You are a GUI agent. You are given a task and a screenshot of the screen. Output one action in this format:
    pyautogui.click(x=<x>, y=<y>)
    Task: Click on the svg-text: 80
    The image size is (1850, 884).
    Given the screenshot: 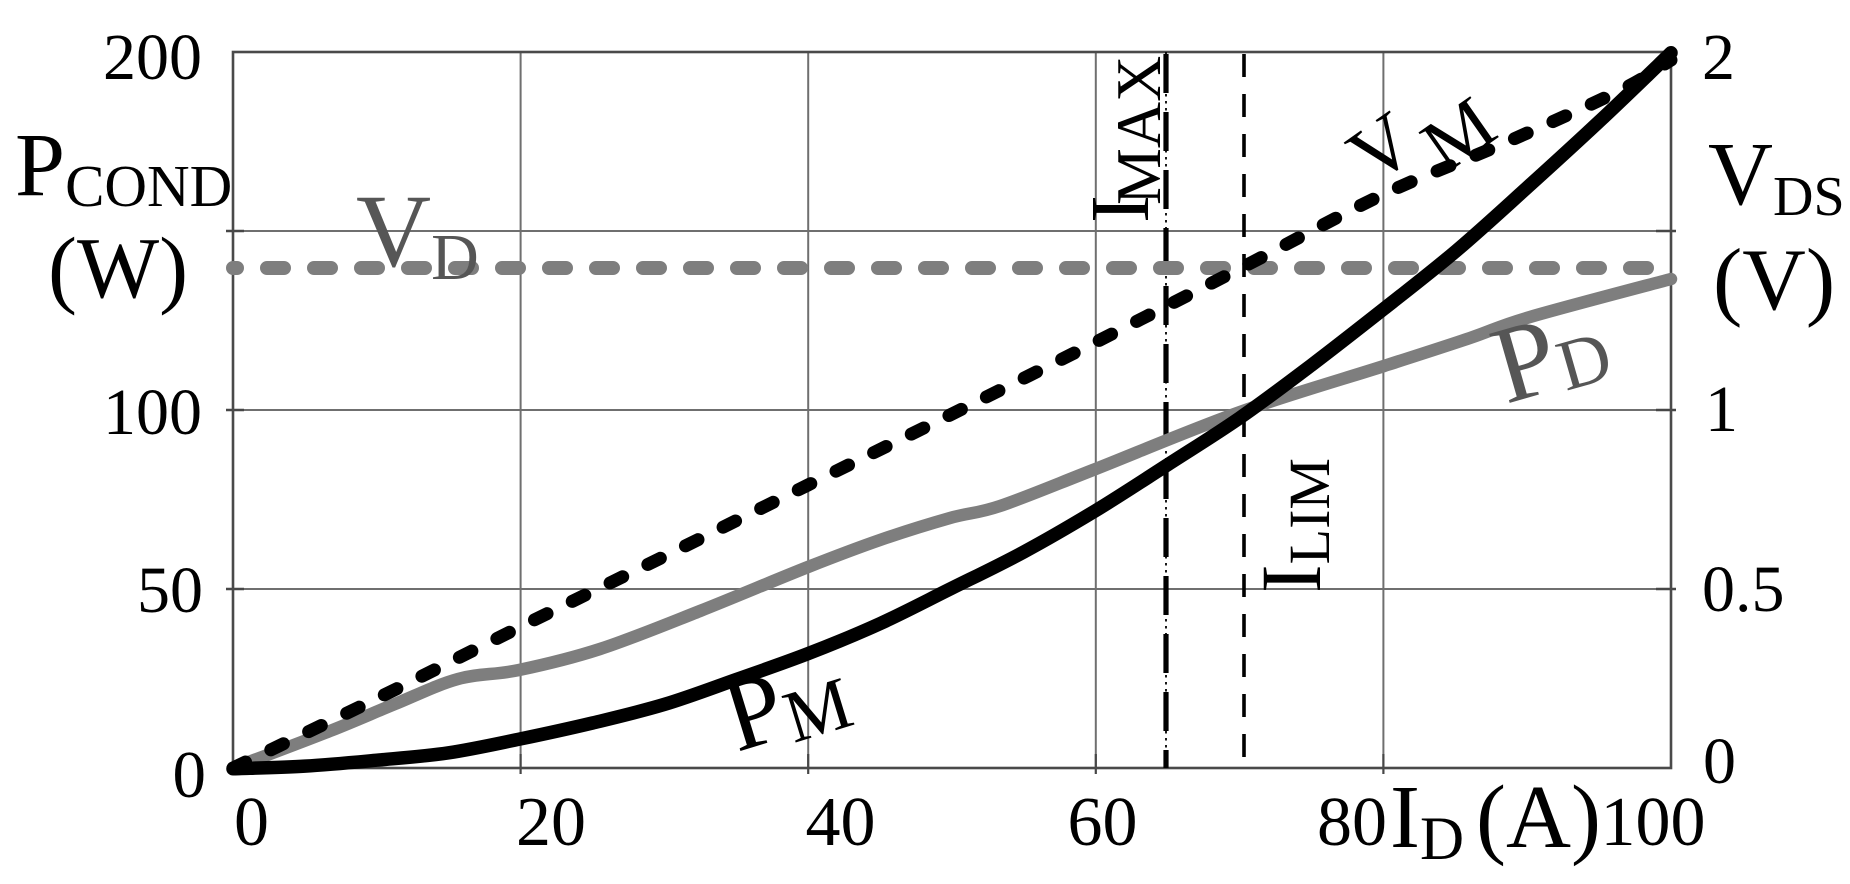 What is the action you would take?
    pyautogui.click(x=1352, y=822)
    